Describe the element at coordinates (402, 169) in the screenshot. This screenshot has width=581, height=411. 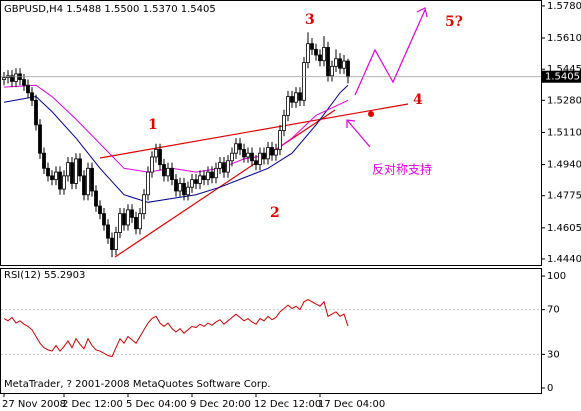
I see `annotation: 反对称支持` at that location.